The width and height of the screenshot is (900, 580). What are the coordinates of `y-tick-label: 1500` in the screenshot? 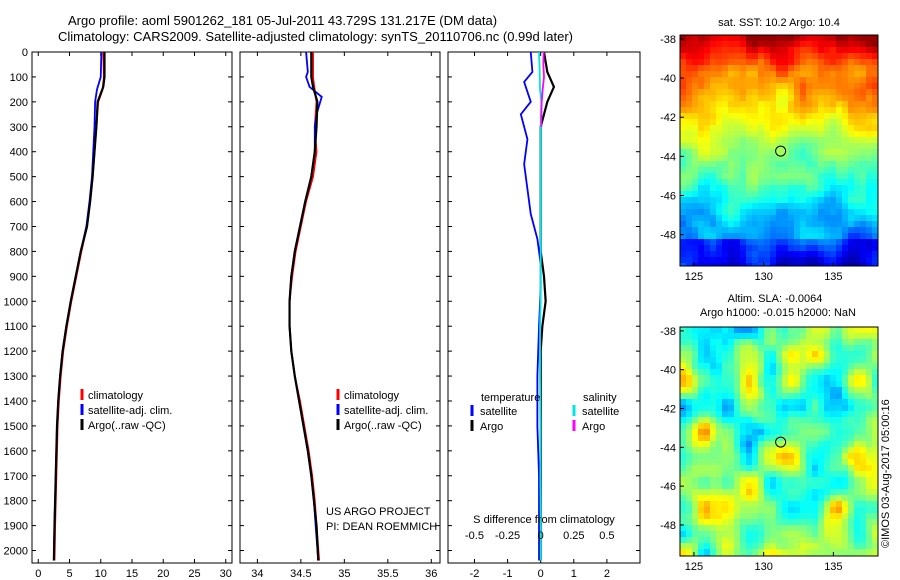 It's located at (16, 427).